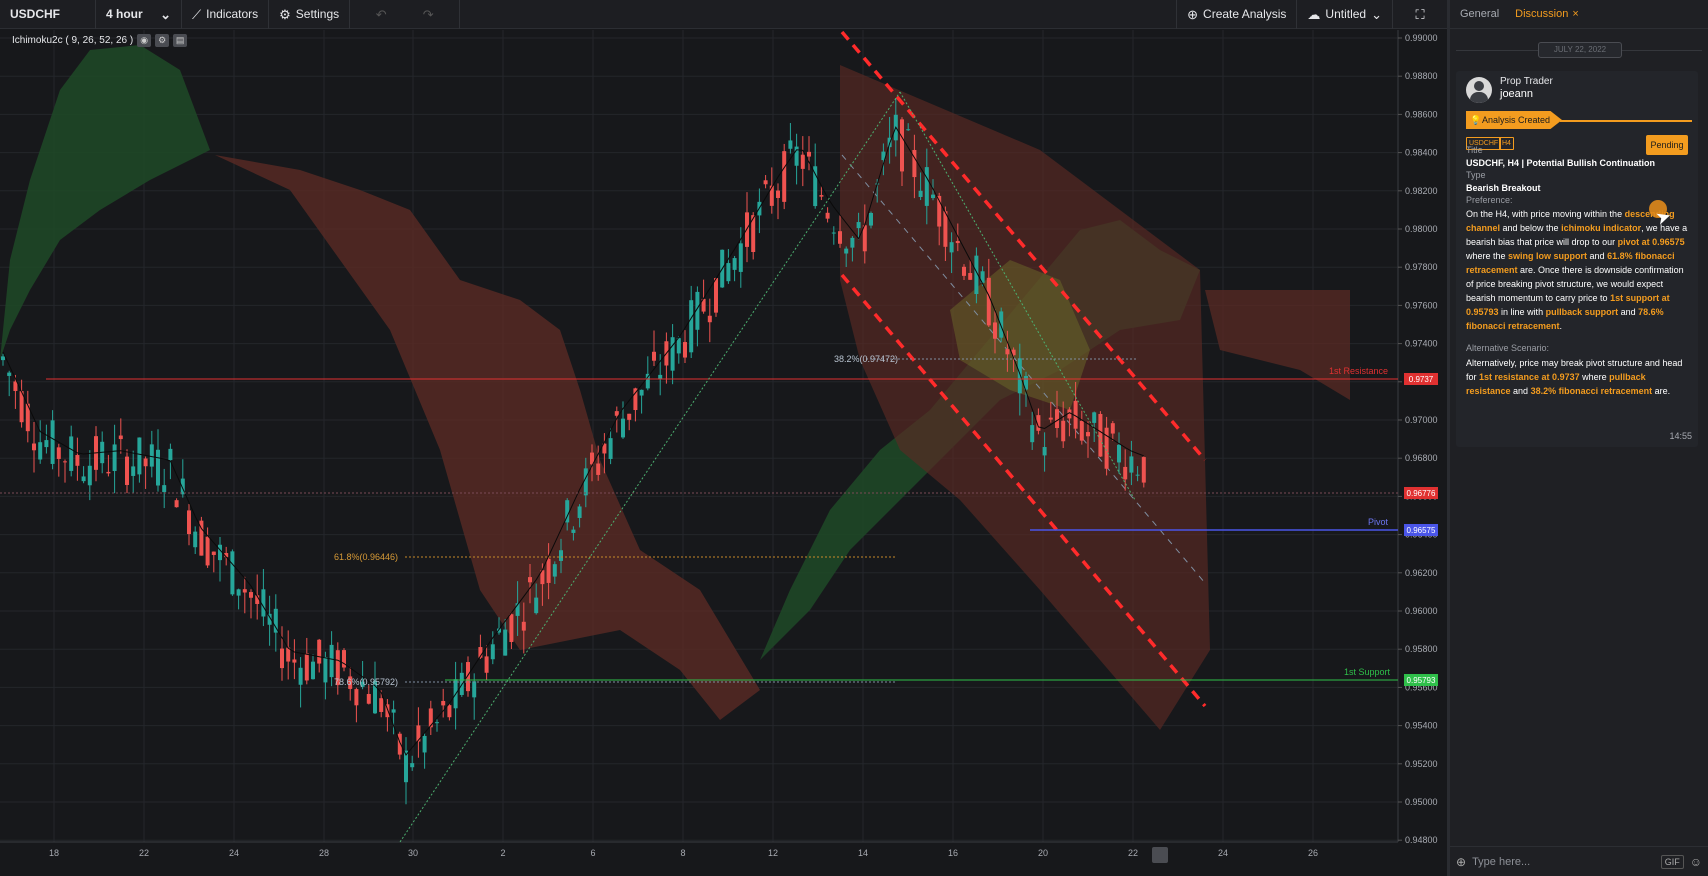  What do you see at coordinates (1594, 377) in the screenshot?
I see `alt-text: where` at bounding box center [1594, 377].